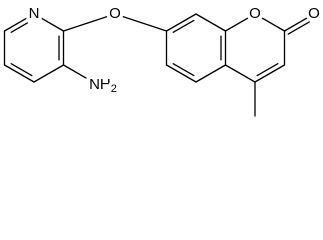  What do you see at coordinates (100, 84) in the screenshot?
I see `amine-text: NH` at bounding box center [100, 84].